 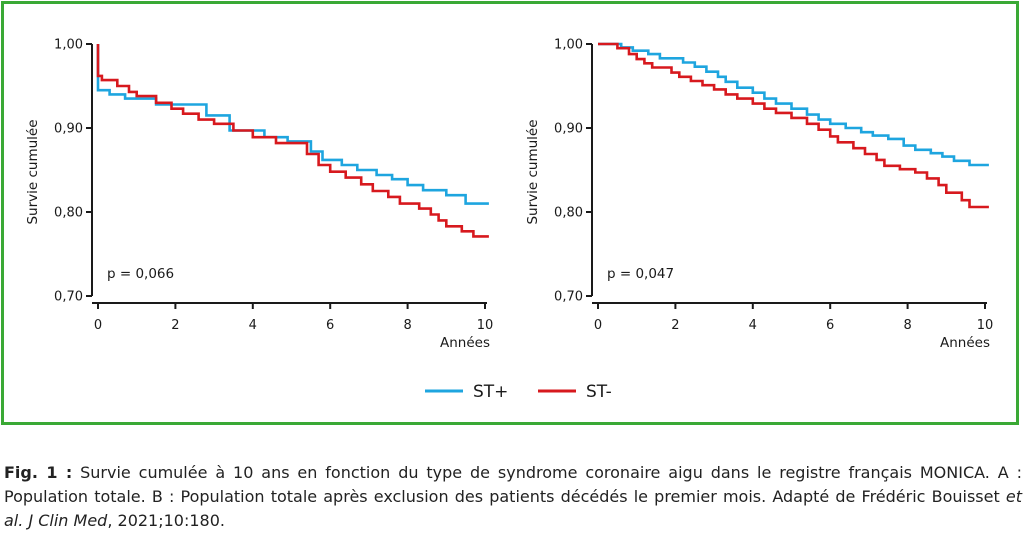 What do you see at coordinates (166, 520) in the screenshot?
I see `caption-tail: , 2021;10:180.` at bounding box center [166, 520].